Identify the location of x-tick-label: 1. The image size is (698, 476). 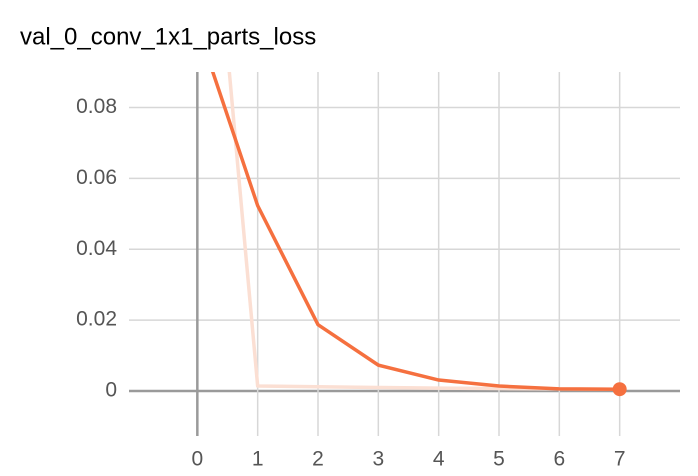
(258, 459).